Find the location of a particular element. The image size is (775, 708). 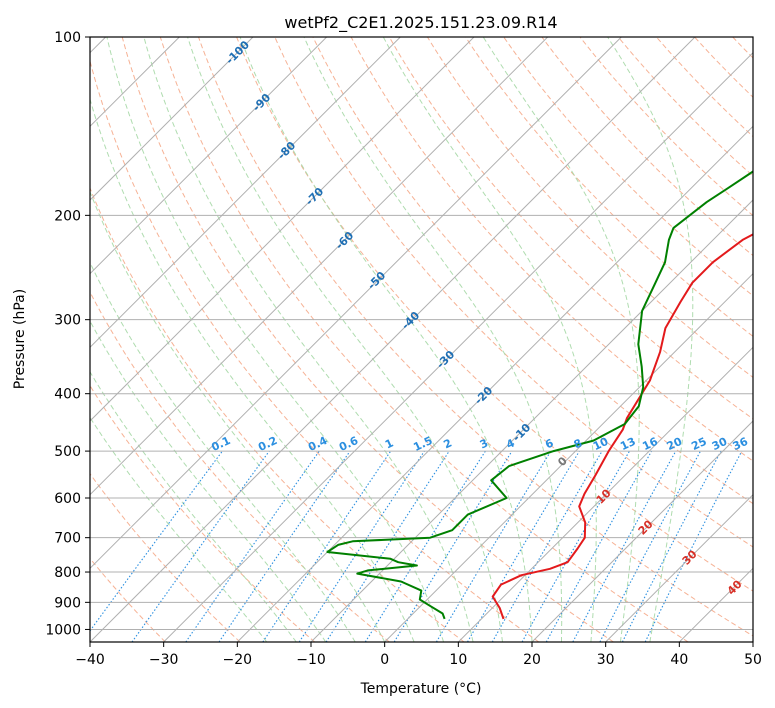

x-axis: −40 −30 −20 −10 0 10 20 30 40 50 is located at coordinates (418, 655).